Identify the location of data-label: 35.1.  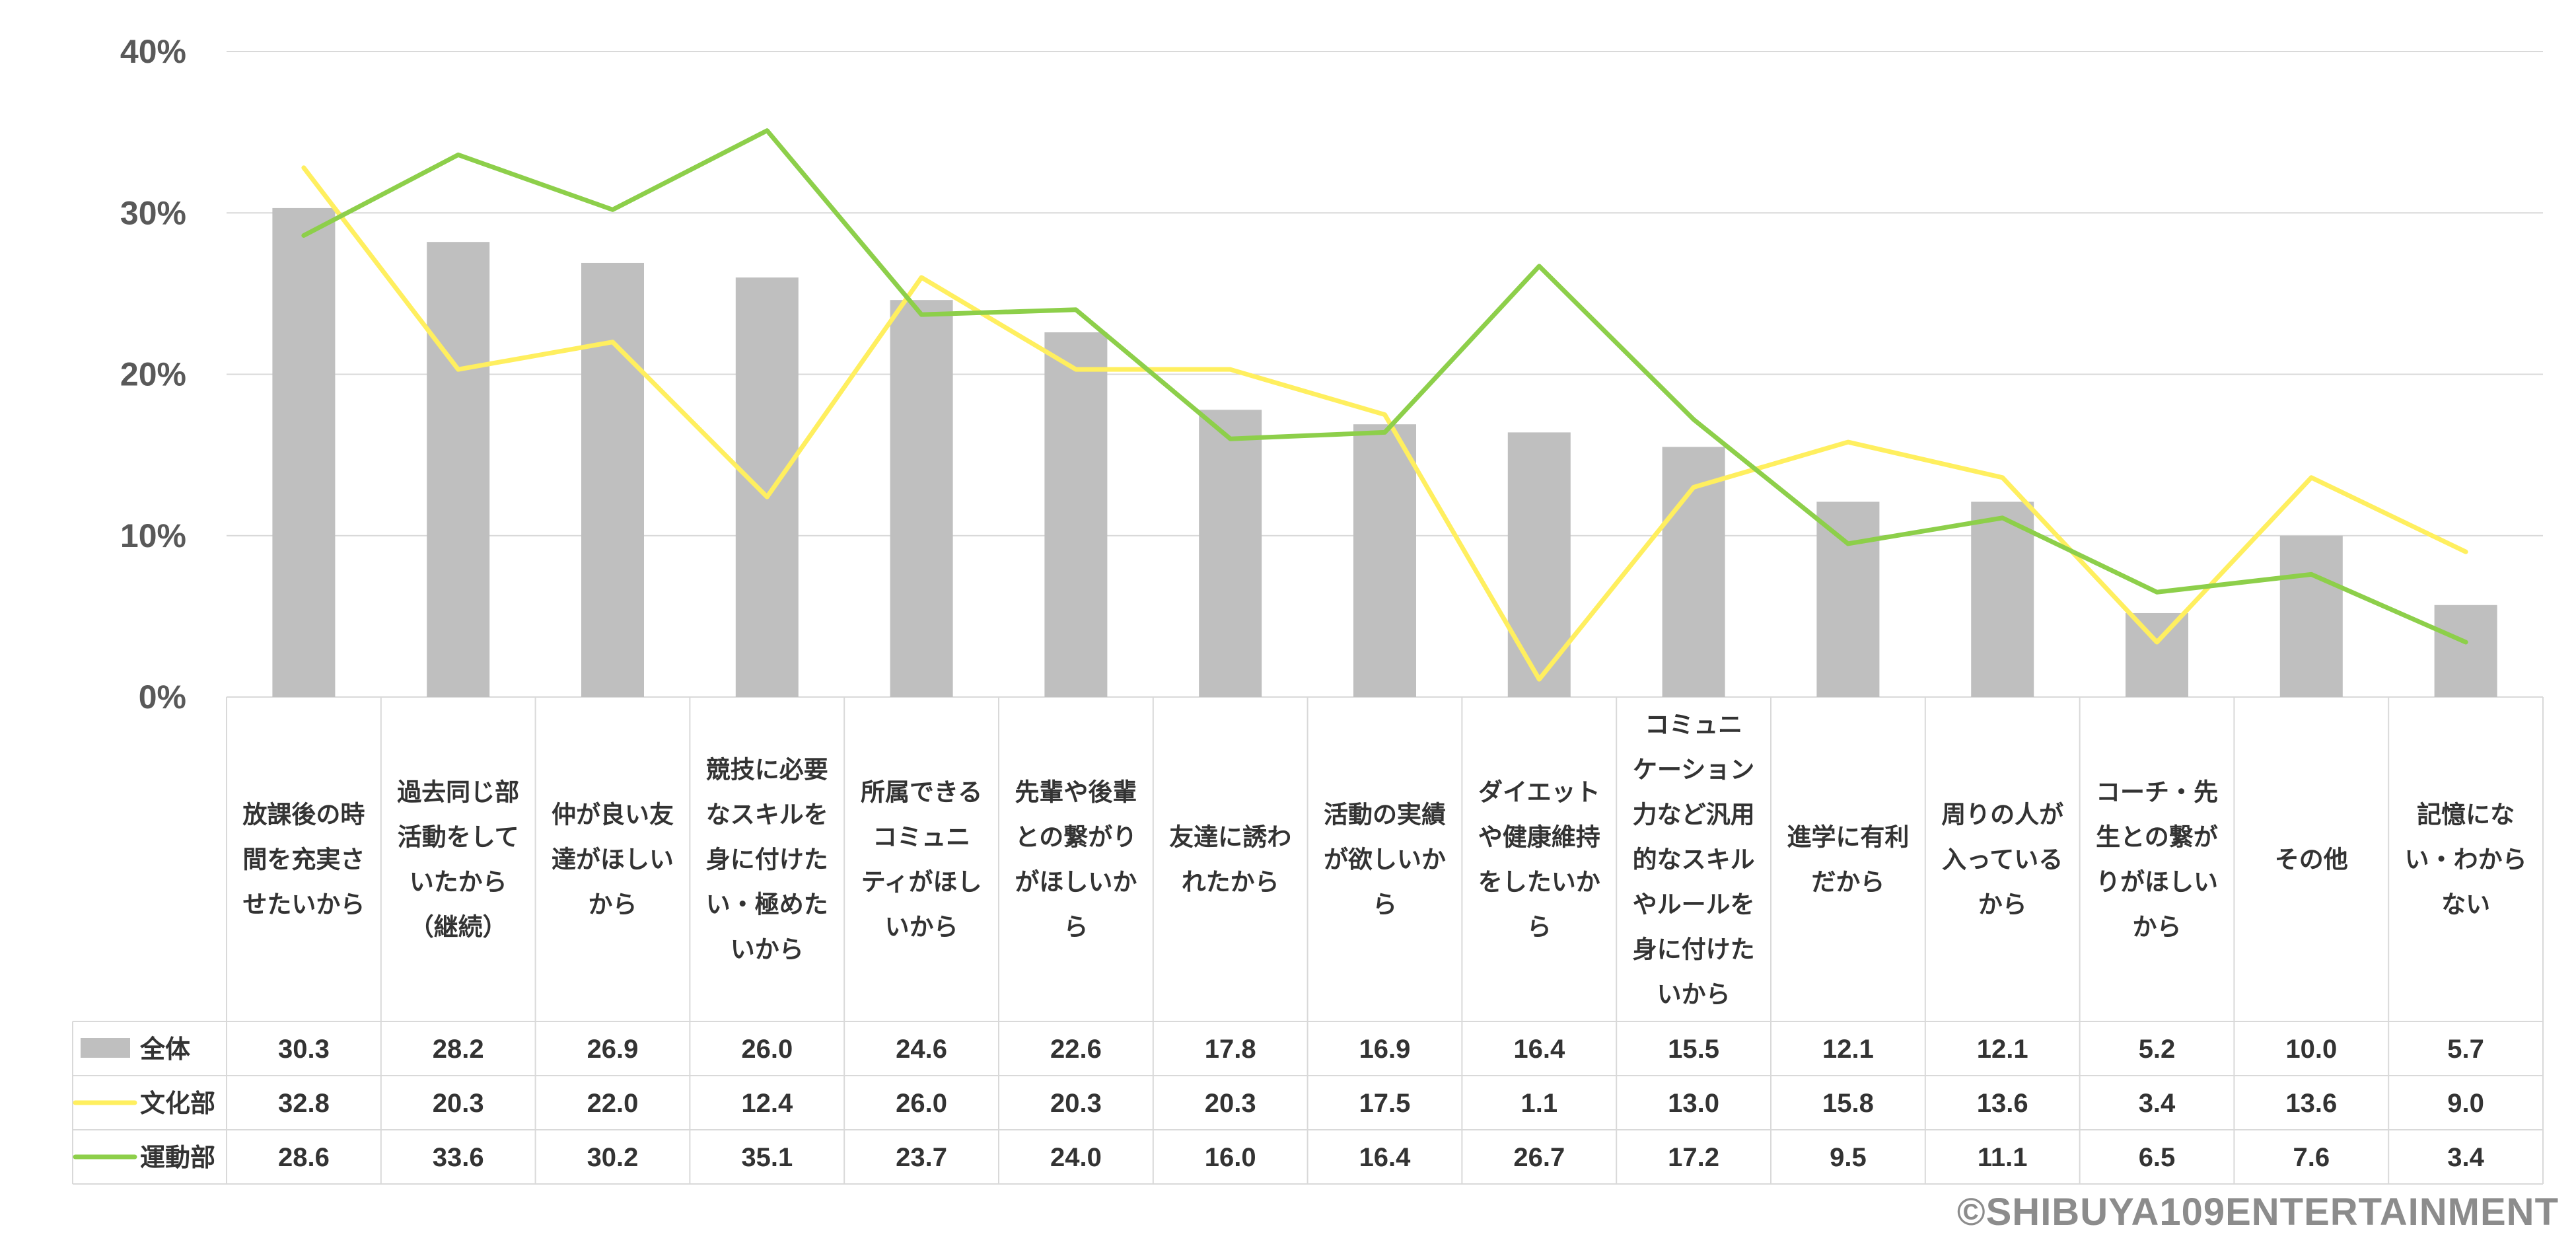
(767, 1157).